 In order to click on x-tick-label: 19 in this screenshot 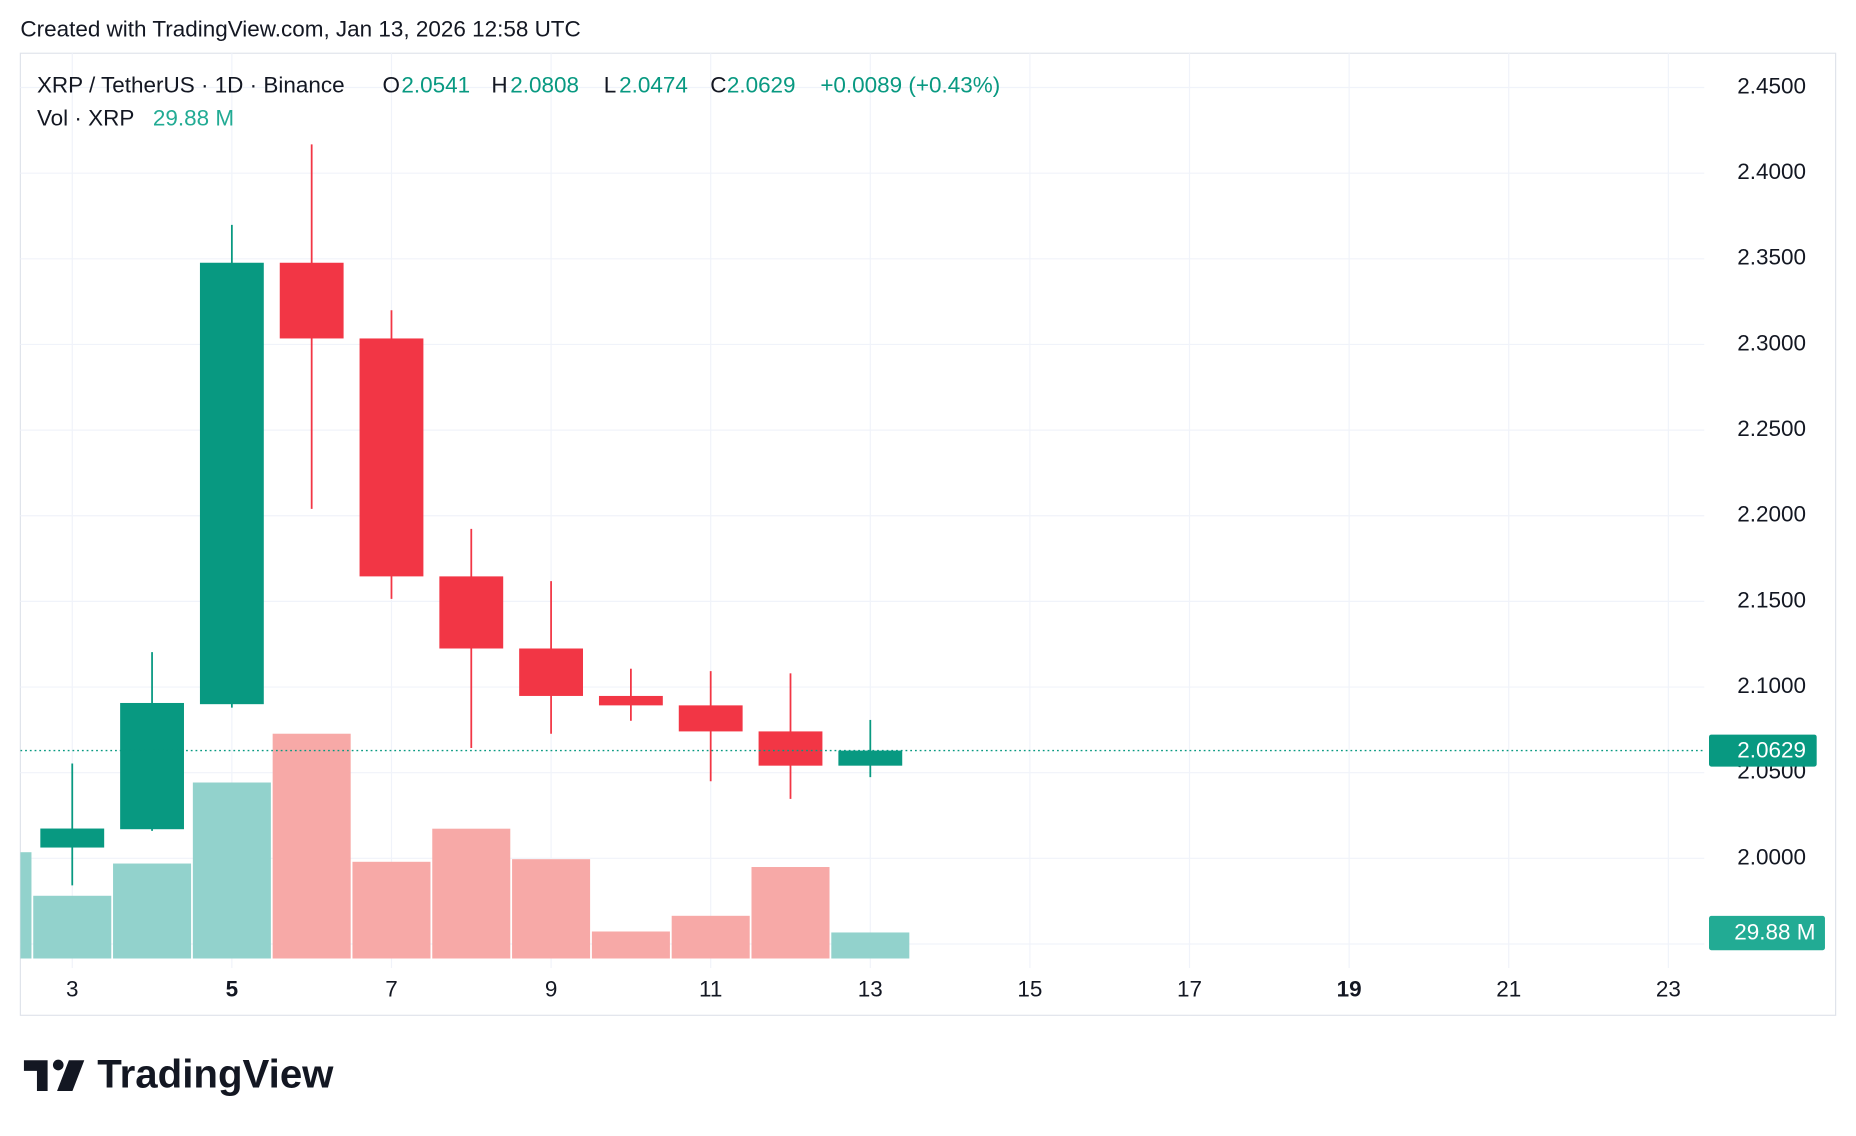, I will do `click(1349, 988)`.